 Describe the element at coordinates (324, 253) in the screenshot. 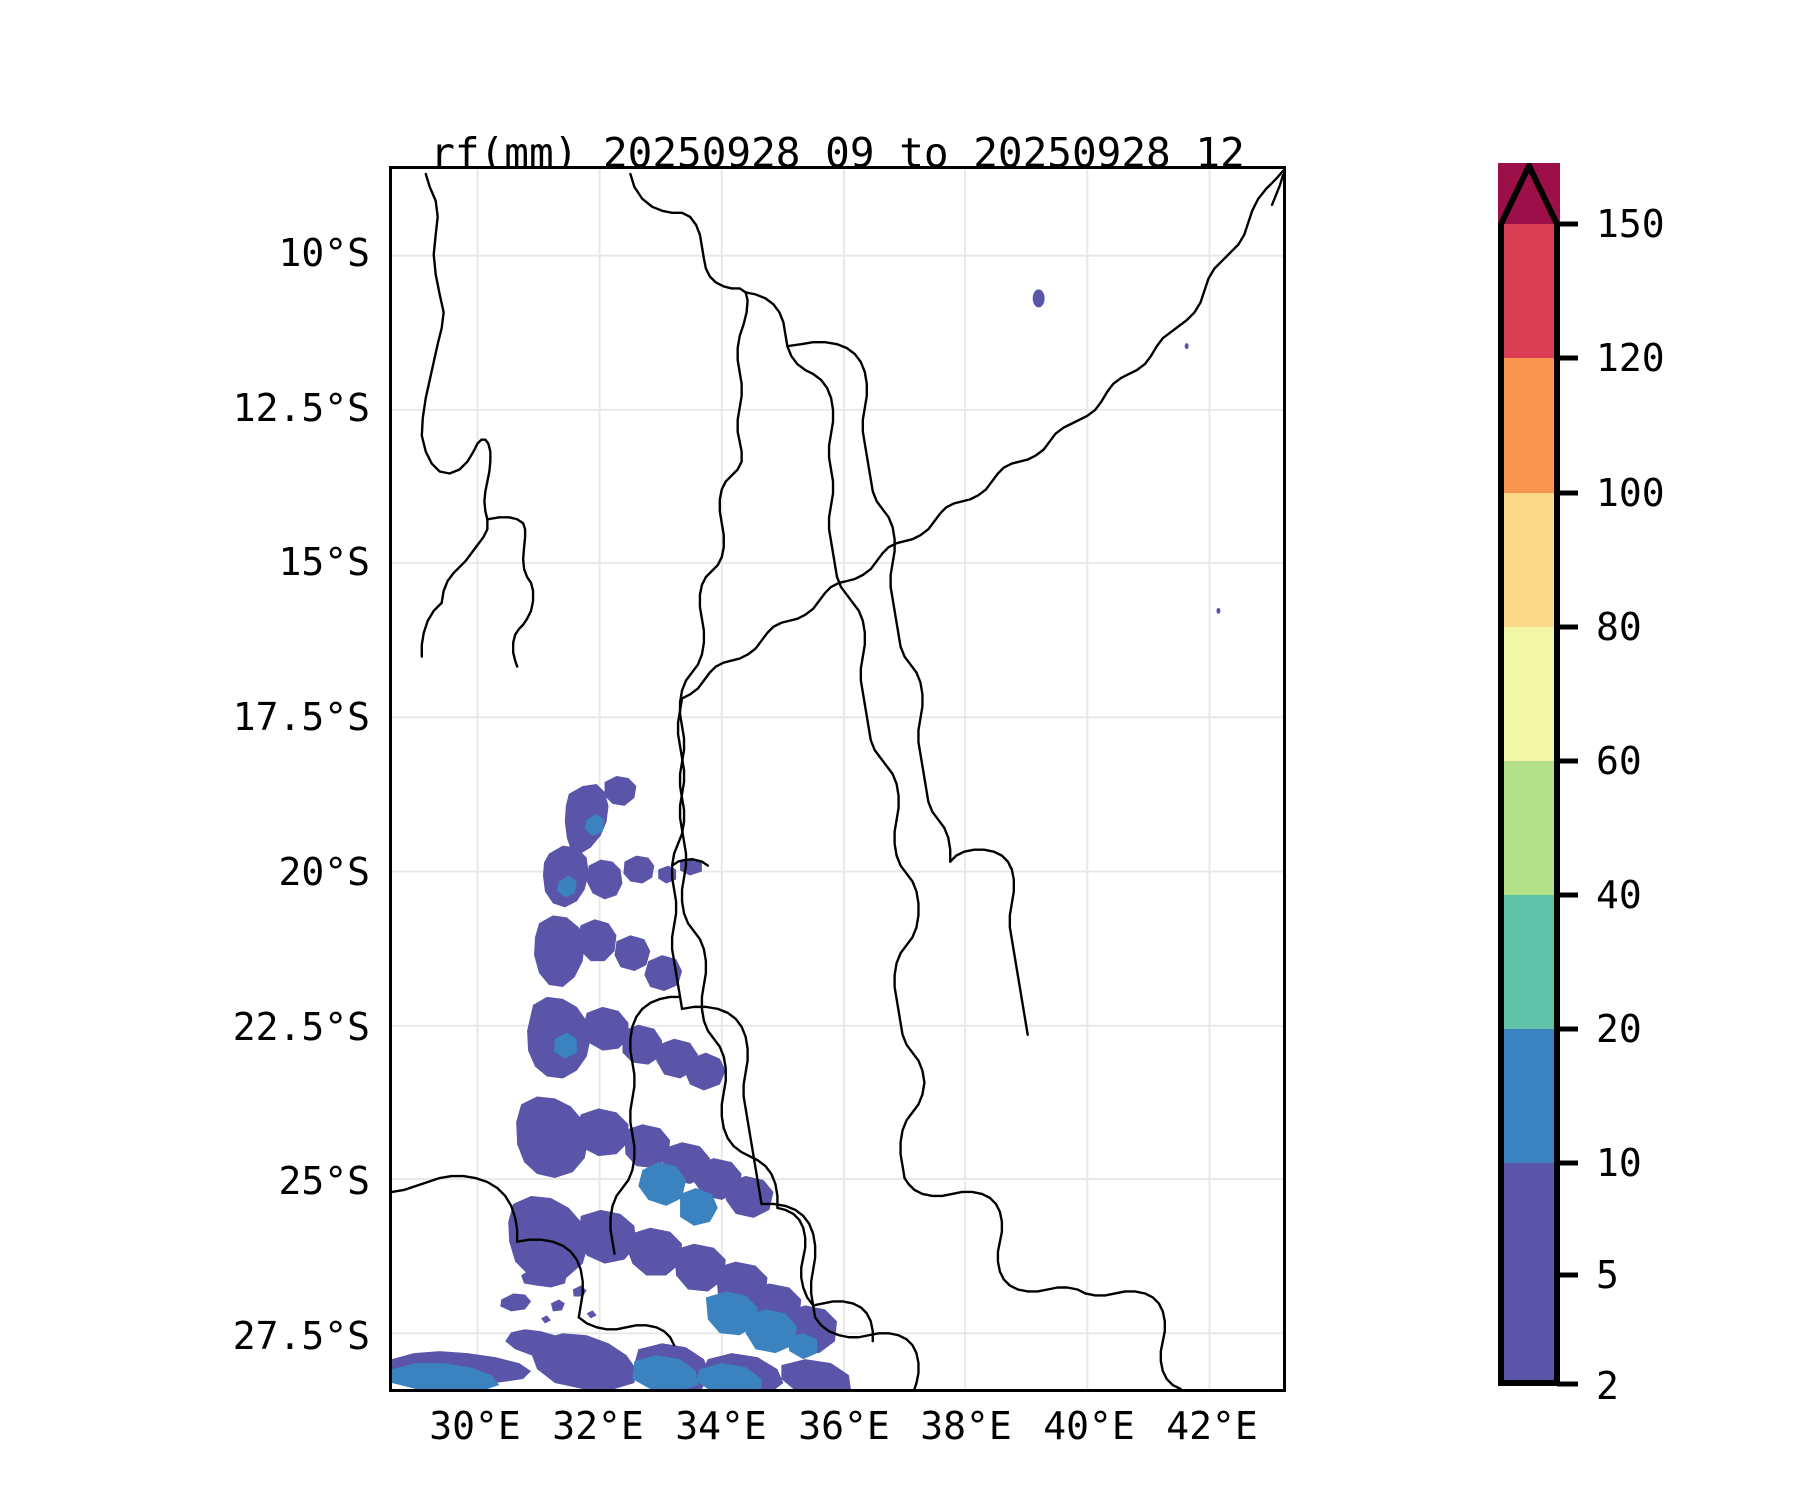

I see `ytick-label: 10°S` at that location.